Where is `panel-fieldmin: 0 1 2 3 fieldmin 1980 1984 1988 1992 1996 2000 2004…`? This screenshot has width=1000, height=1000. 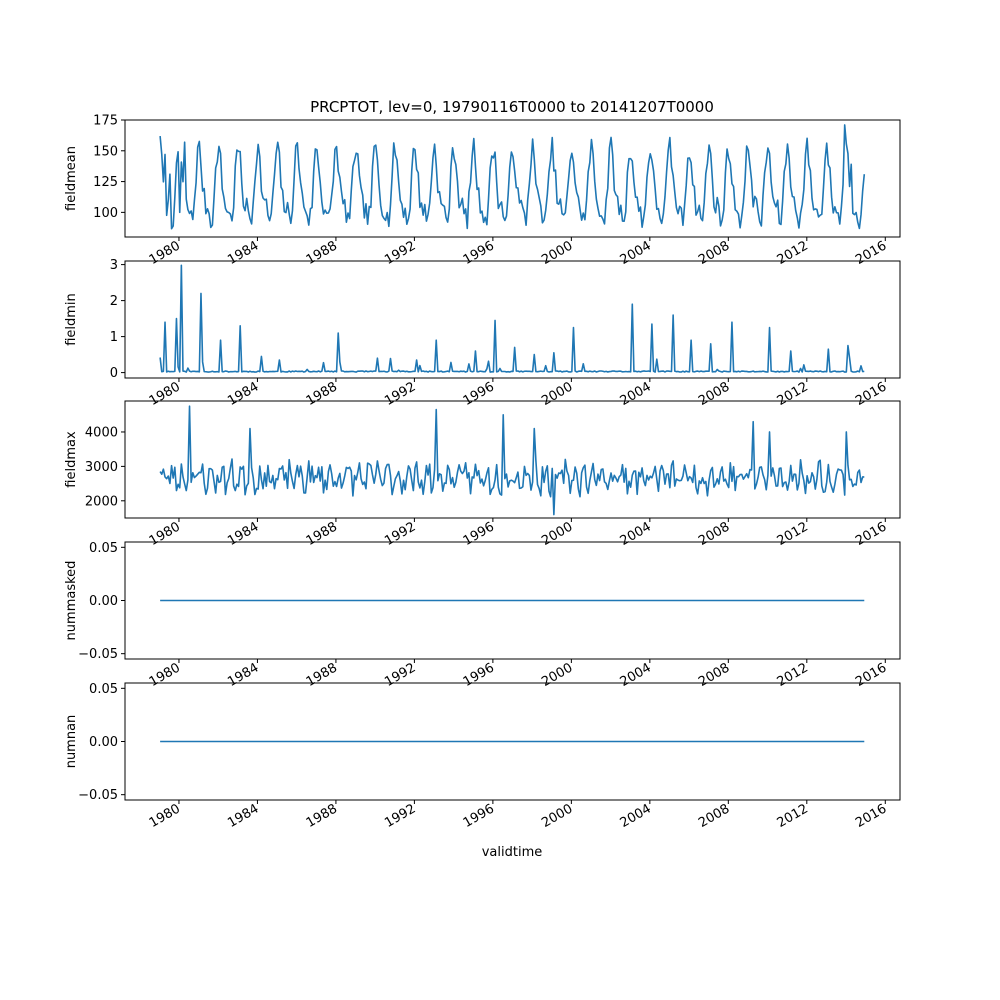
panel-fieldmin: 0 1 2 3 fieldmin 1980 1984 1988 1992 1996 2000 2004… is located at coordinates (482, 333).